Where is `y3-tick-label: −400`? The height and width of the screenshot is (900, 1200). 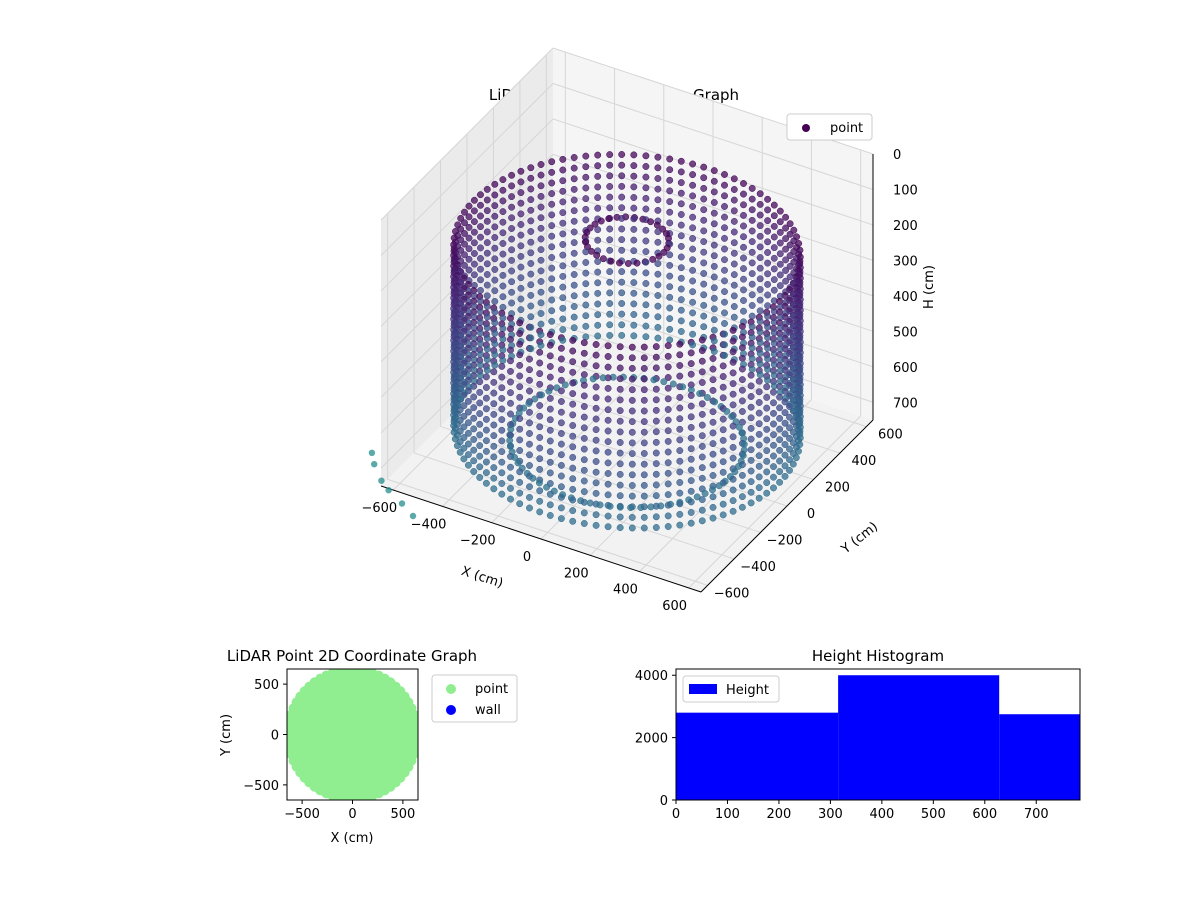
y3-tick-label: −400 is located at coordinates (758, 567).